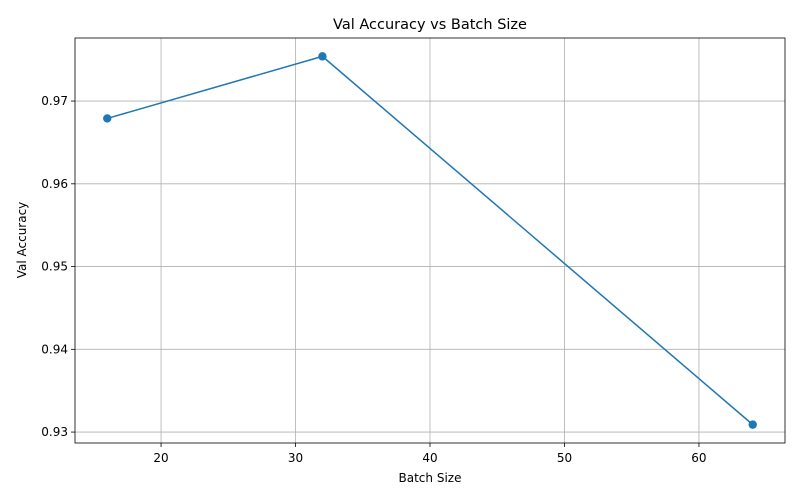  I want to click on x-tick-label: 50, so click(564, 458).